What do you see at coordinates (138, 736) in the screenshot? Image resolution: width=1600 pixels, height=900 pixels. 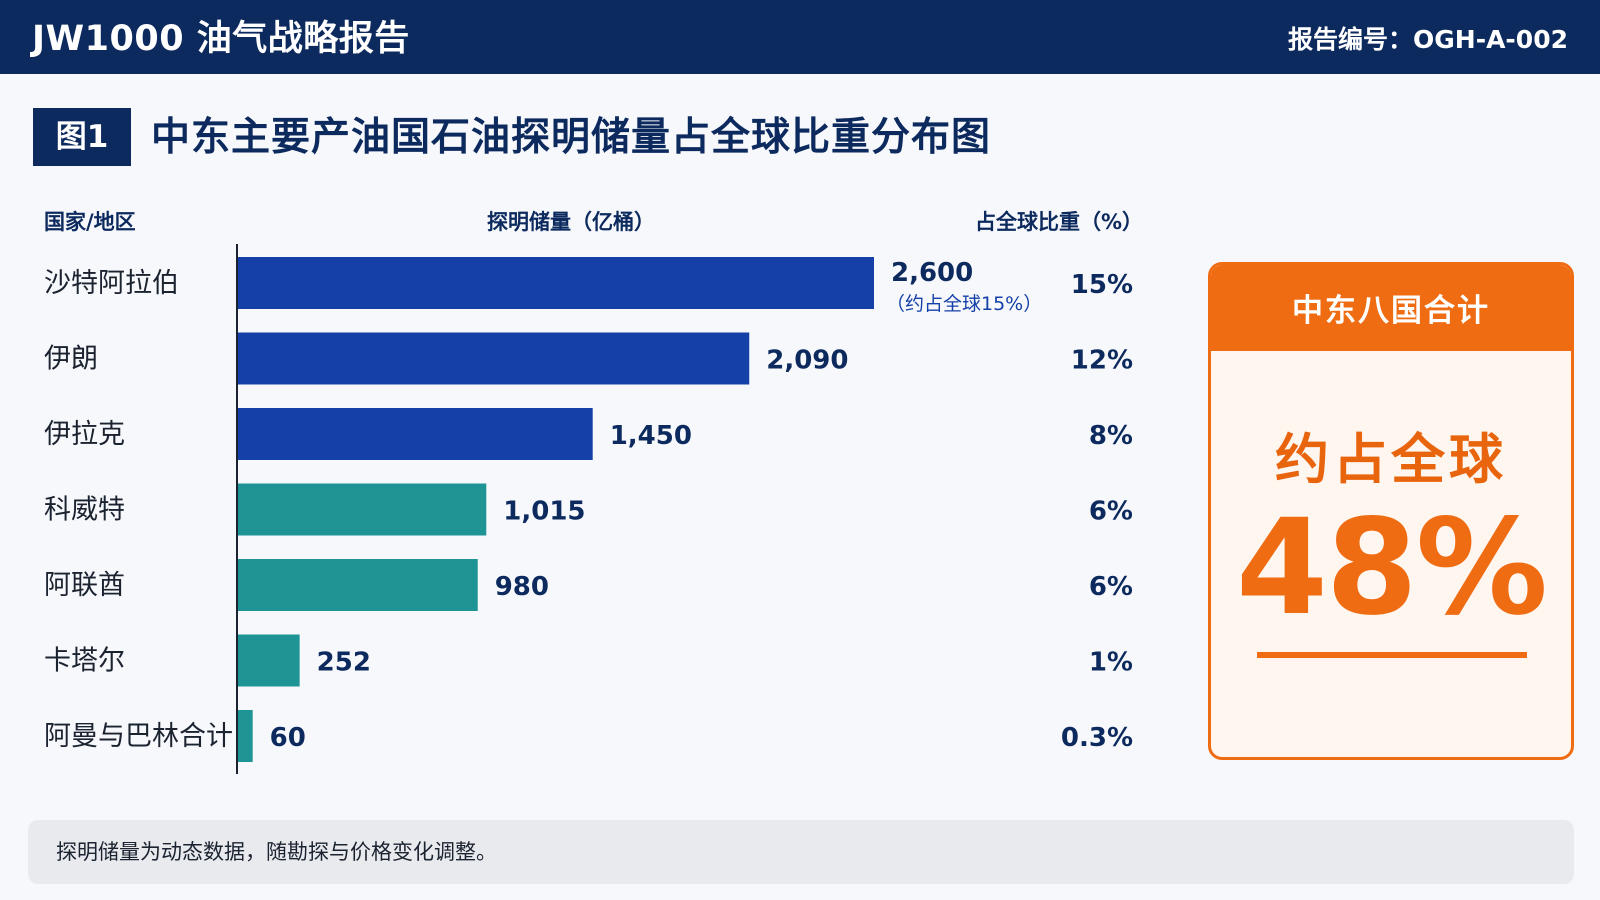 I see `category-label: 阿曼与巴林合计` at bounding box center [138, 736].